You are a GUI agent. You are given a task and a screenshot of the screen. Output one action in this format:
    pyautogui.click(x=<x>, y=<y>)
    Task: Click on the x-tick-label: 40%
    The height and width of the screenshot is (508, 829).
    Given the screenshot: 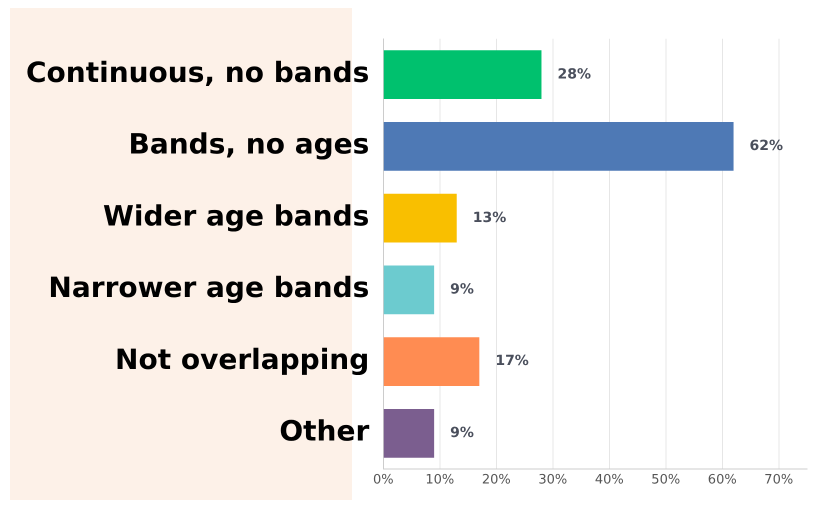 What is the action you would take?
    pyautogui.click(x=609, y=480)
    